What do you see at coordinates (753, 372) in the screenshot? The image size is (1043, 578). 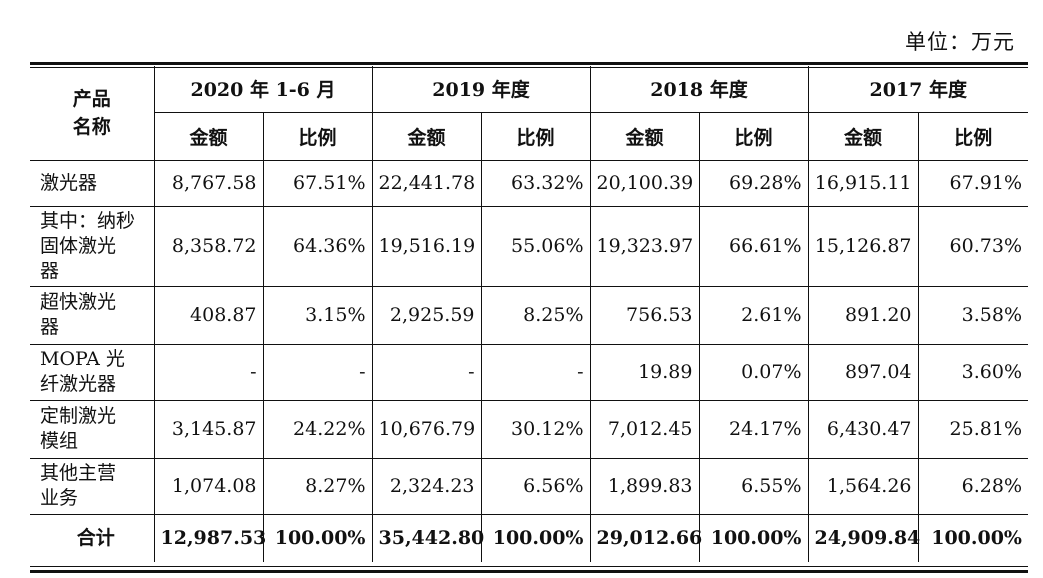 I see `ratio-cell: 0.07%` at bounding box center [753, 372].